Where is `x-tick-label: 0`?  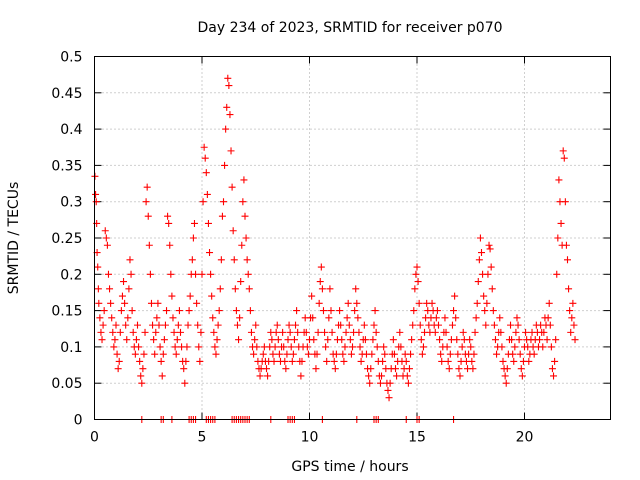 x-tick-label: 0 is located at coordinates (94, 438).